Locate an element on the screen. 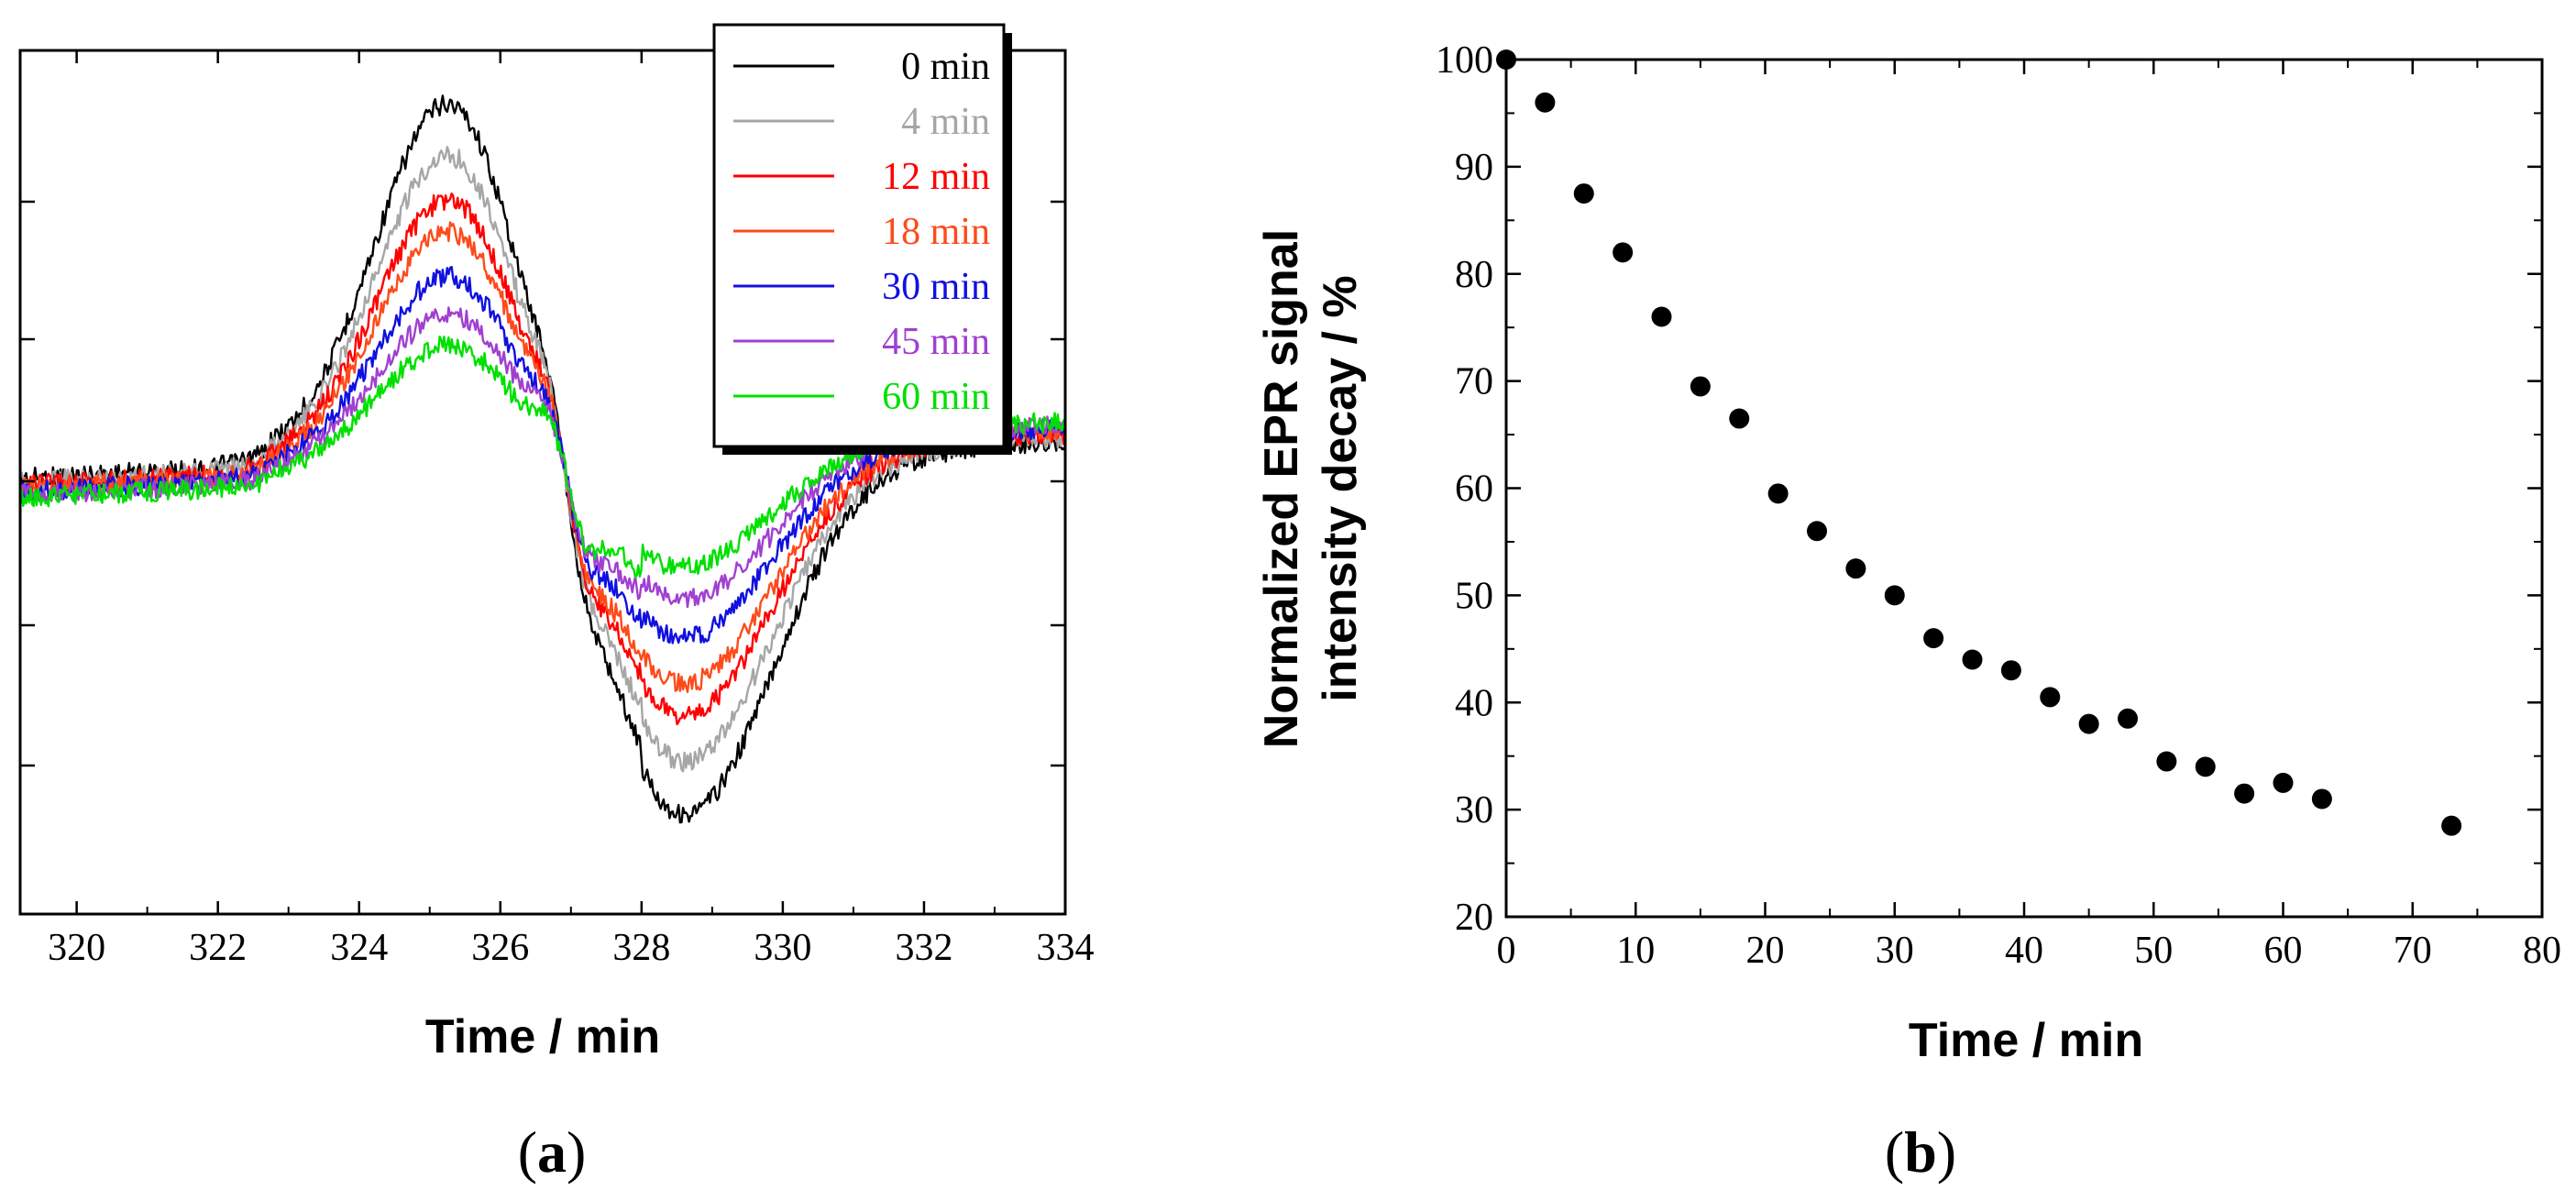 The height and width of the screenshot is (1190, 2576). panel-a-x-tick-label: 324 is located at coordinates (359, 948).